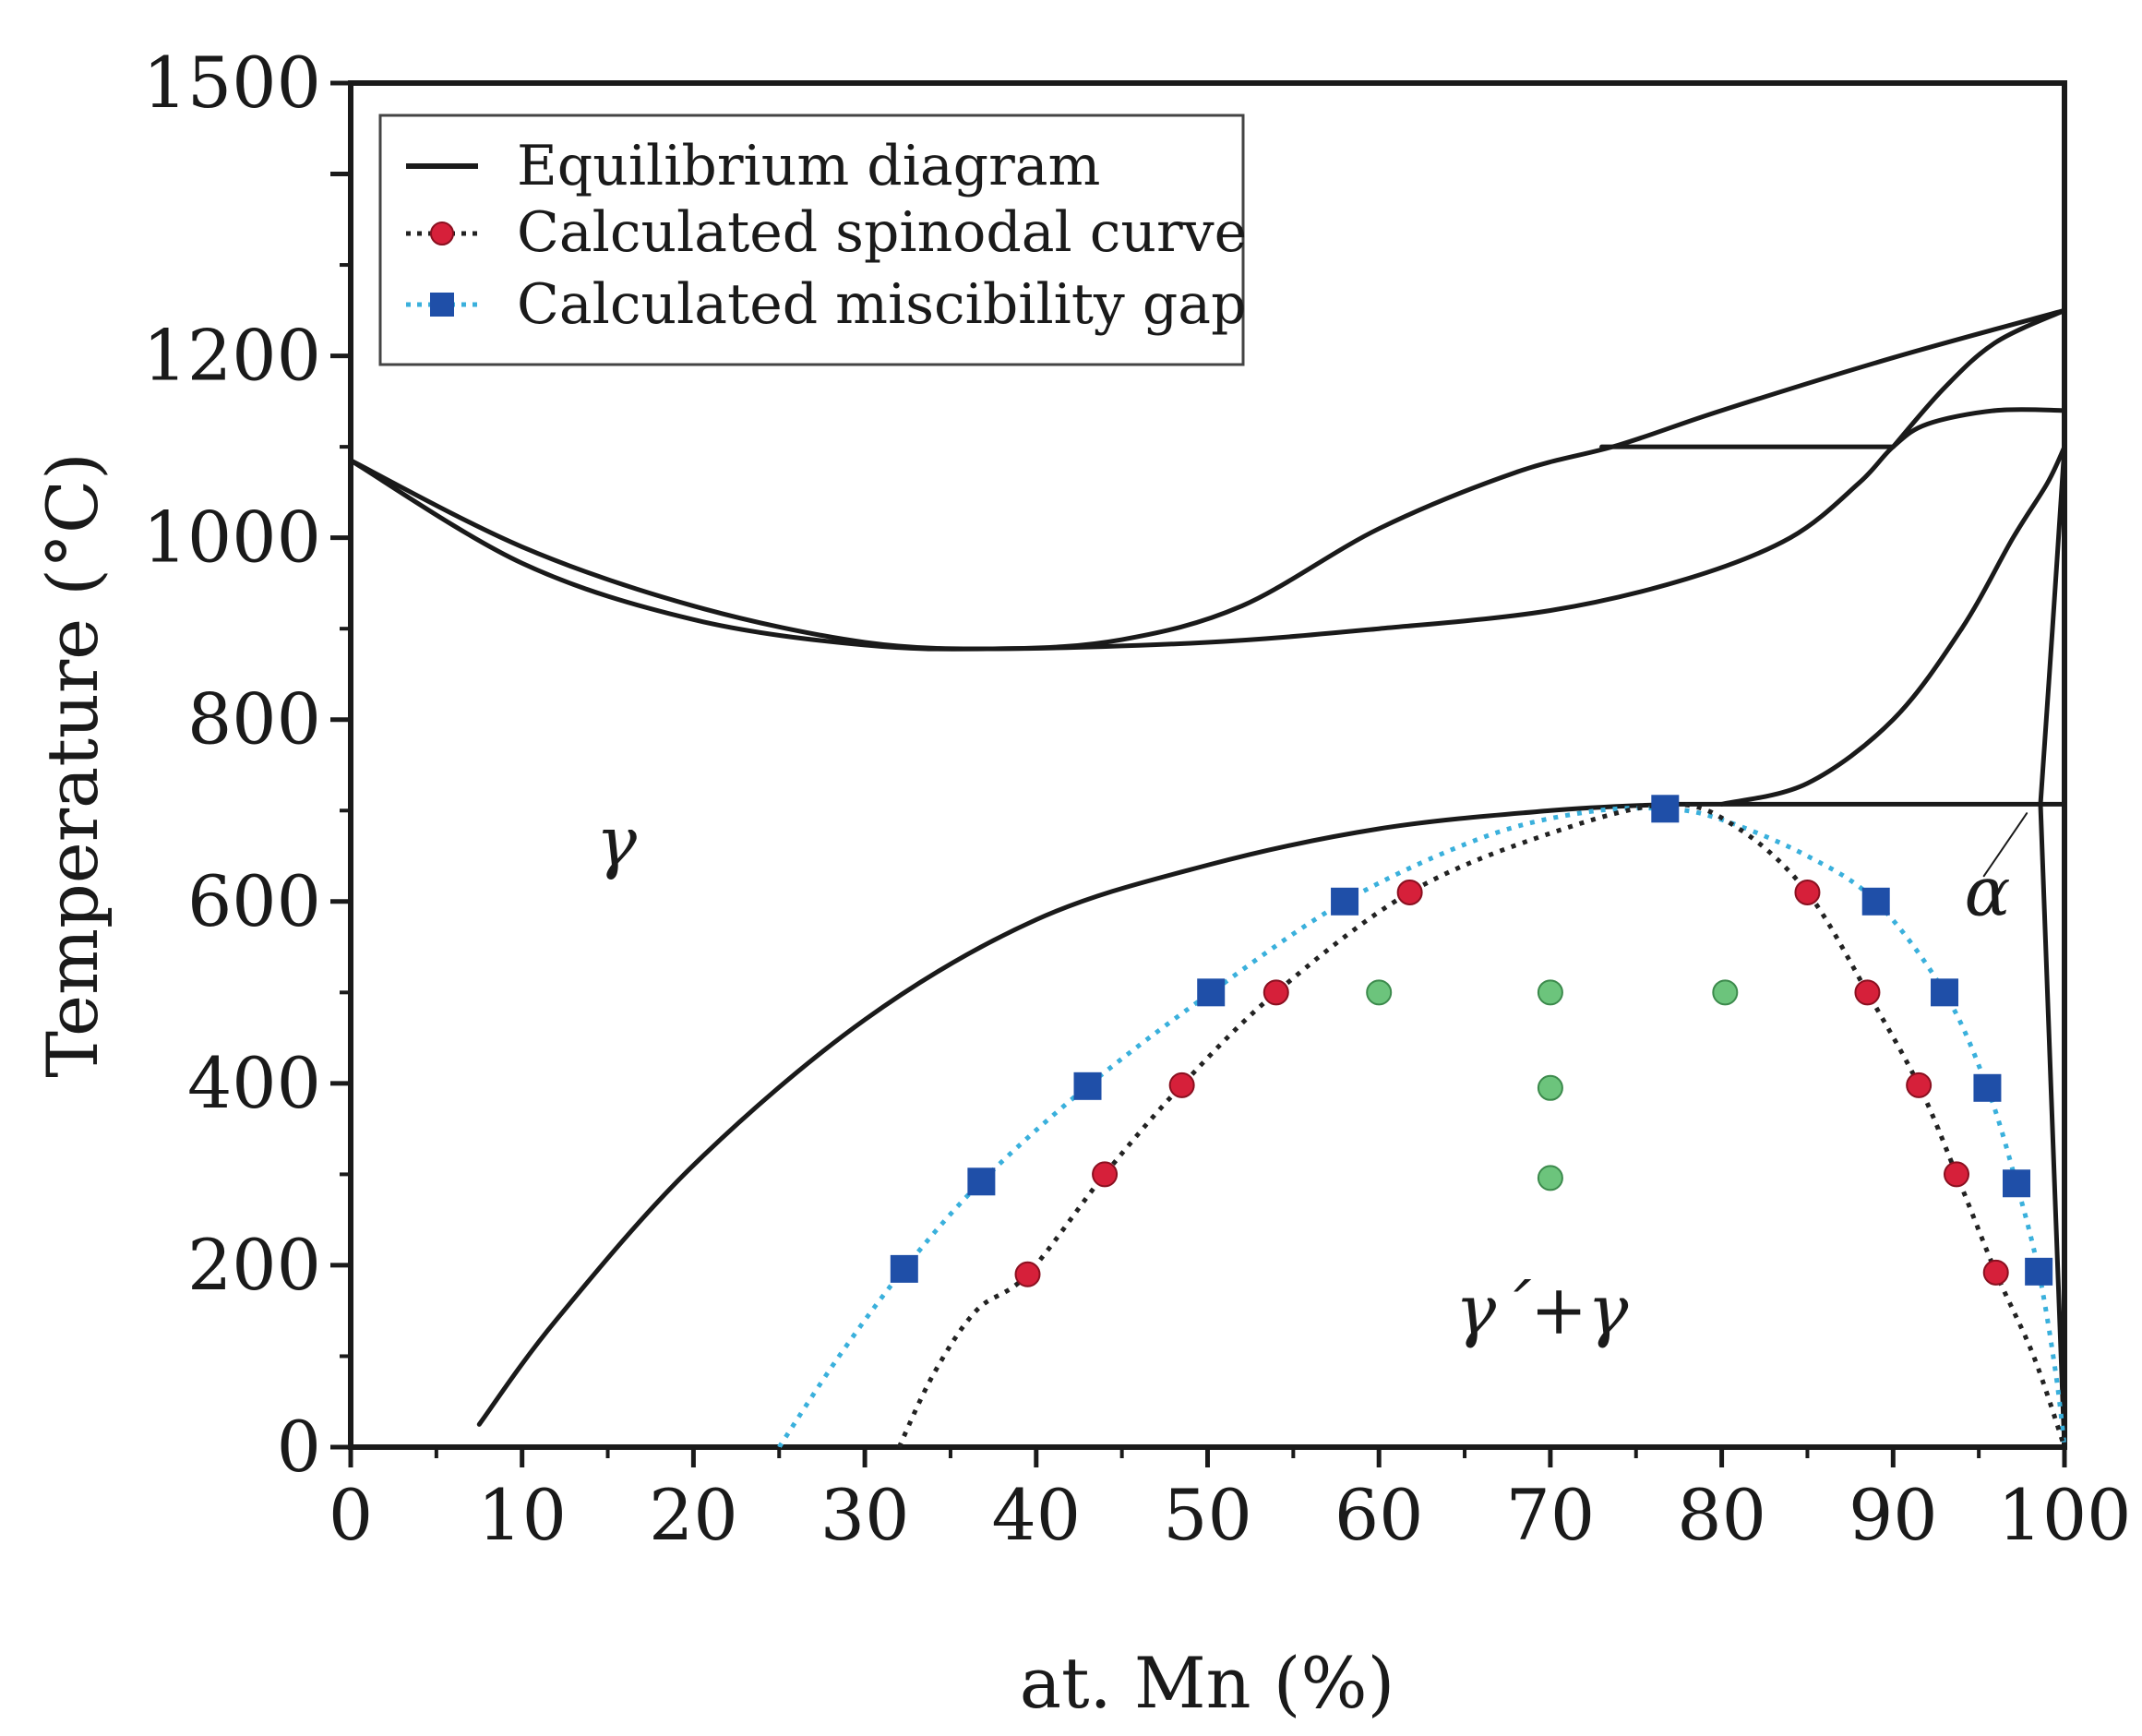  I want to click on y-tick-label: 1200, so click(232, 356).